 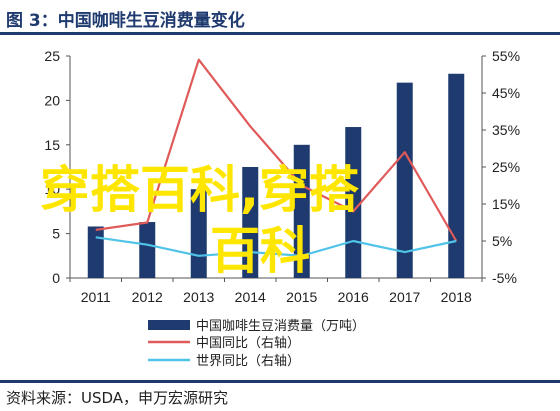 What do you see at coordinates (52, 100) in the screenshot?
I see `left-tick-label: 20` at bounding box center [52, 100].